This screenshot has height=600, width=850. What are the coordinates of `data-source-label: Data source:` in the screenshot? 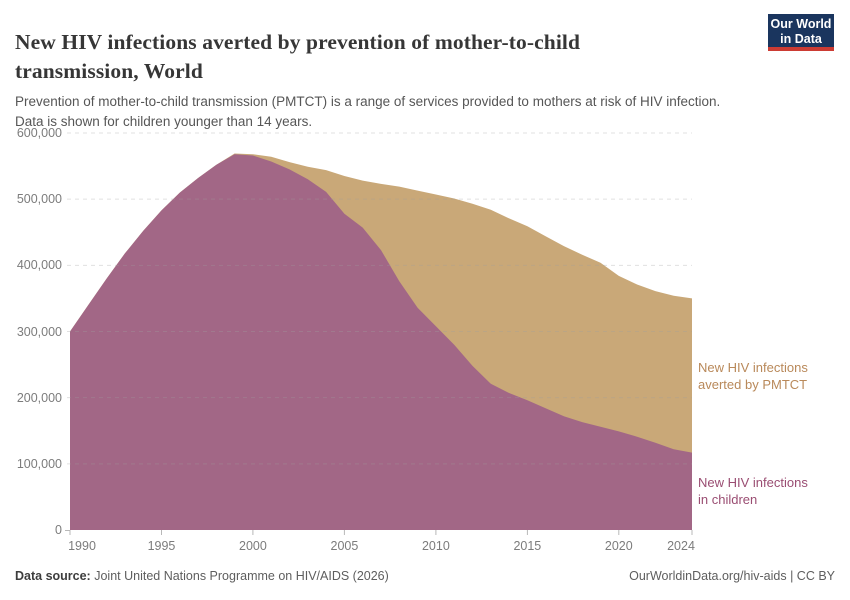 It's located at (53, 576).